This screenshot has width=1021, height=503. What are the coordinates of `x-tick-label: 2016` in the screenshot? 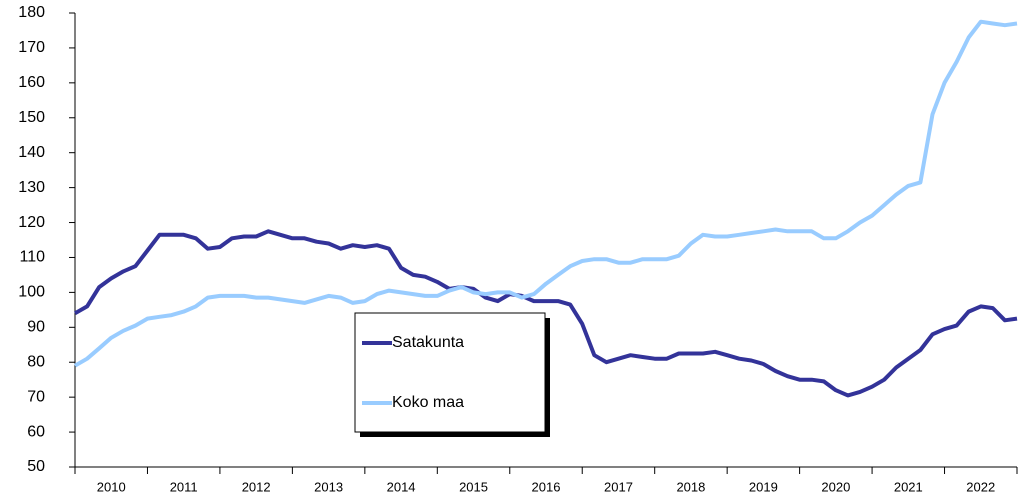 It's located at (546, 486).